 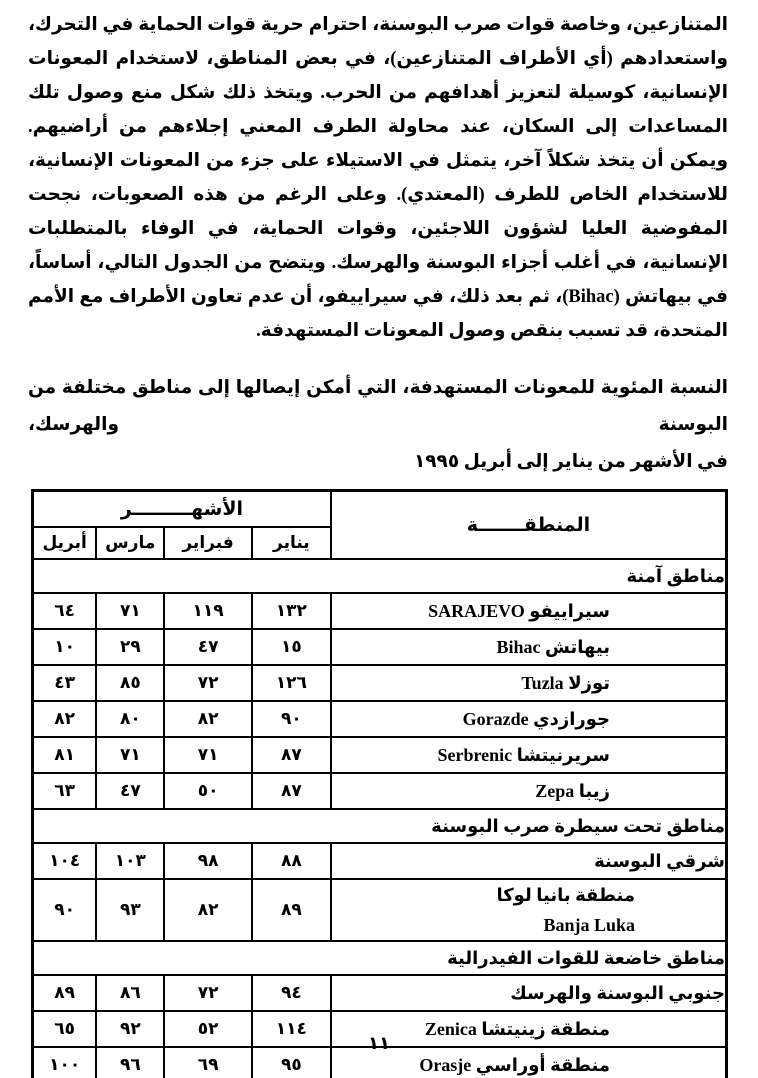 I want to click on region-name-latin: Zepa, so click(x=555, y=791).